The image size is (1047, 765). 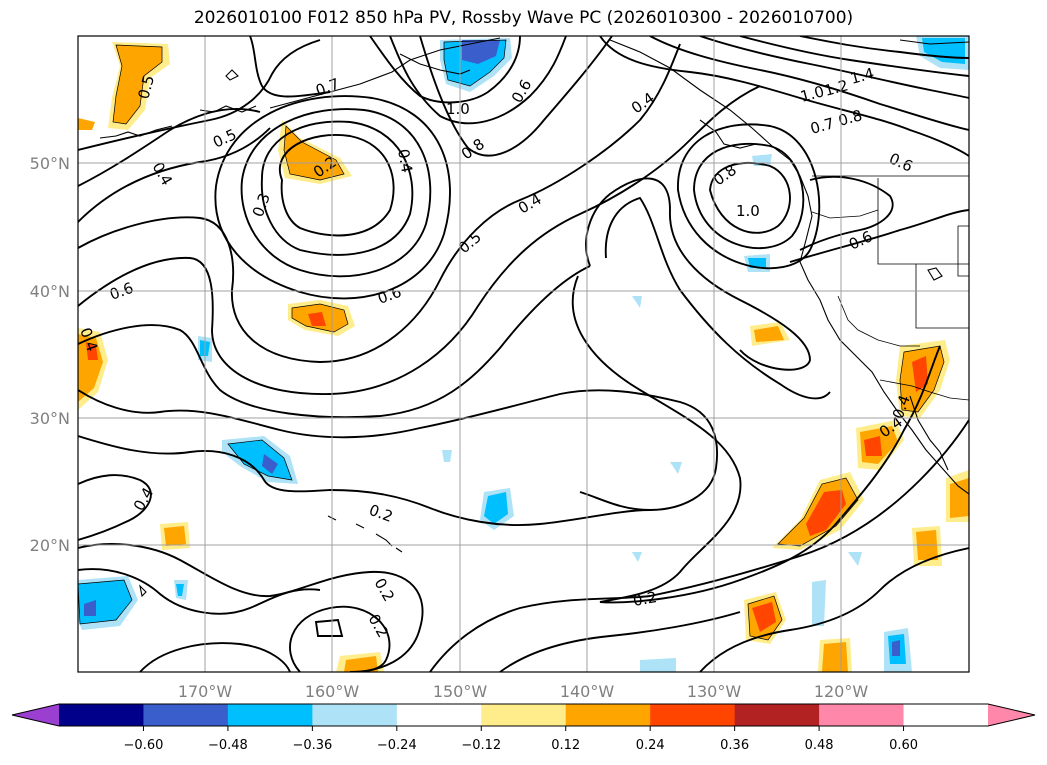 What do you see at coordinates (850, 118) in the screenshot?
I see `contour-label: 0.8` at bounding box center [850, 118].